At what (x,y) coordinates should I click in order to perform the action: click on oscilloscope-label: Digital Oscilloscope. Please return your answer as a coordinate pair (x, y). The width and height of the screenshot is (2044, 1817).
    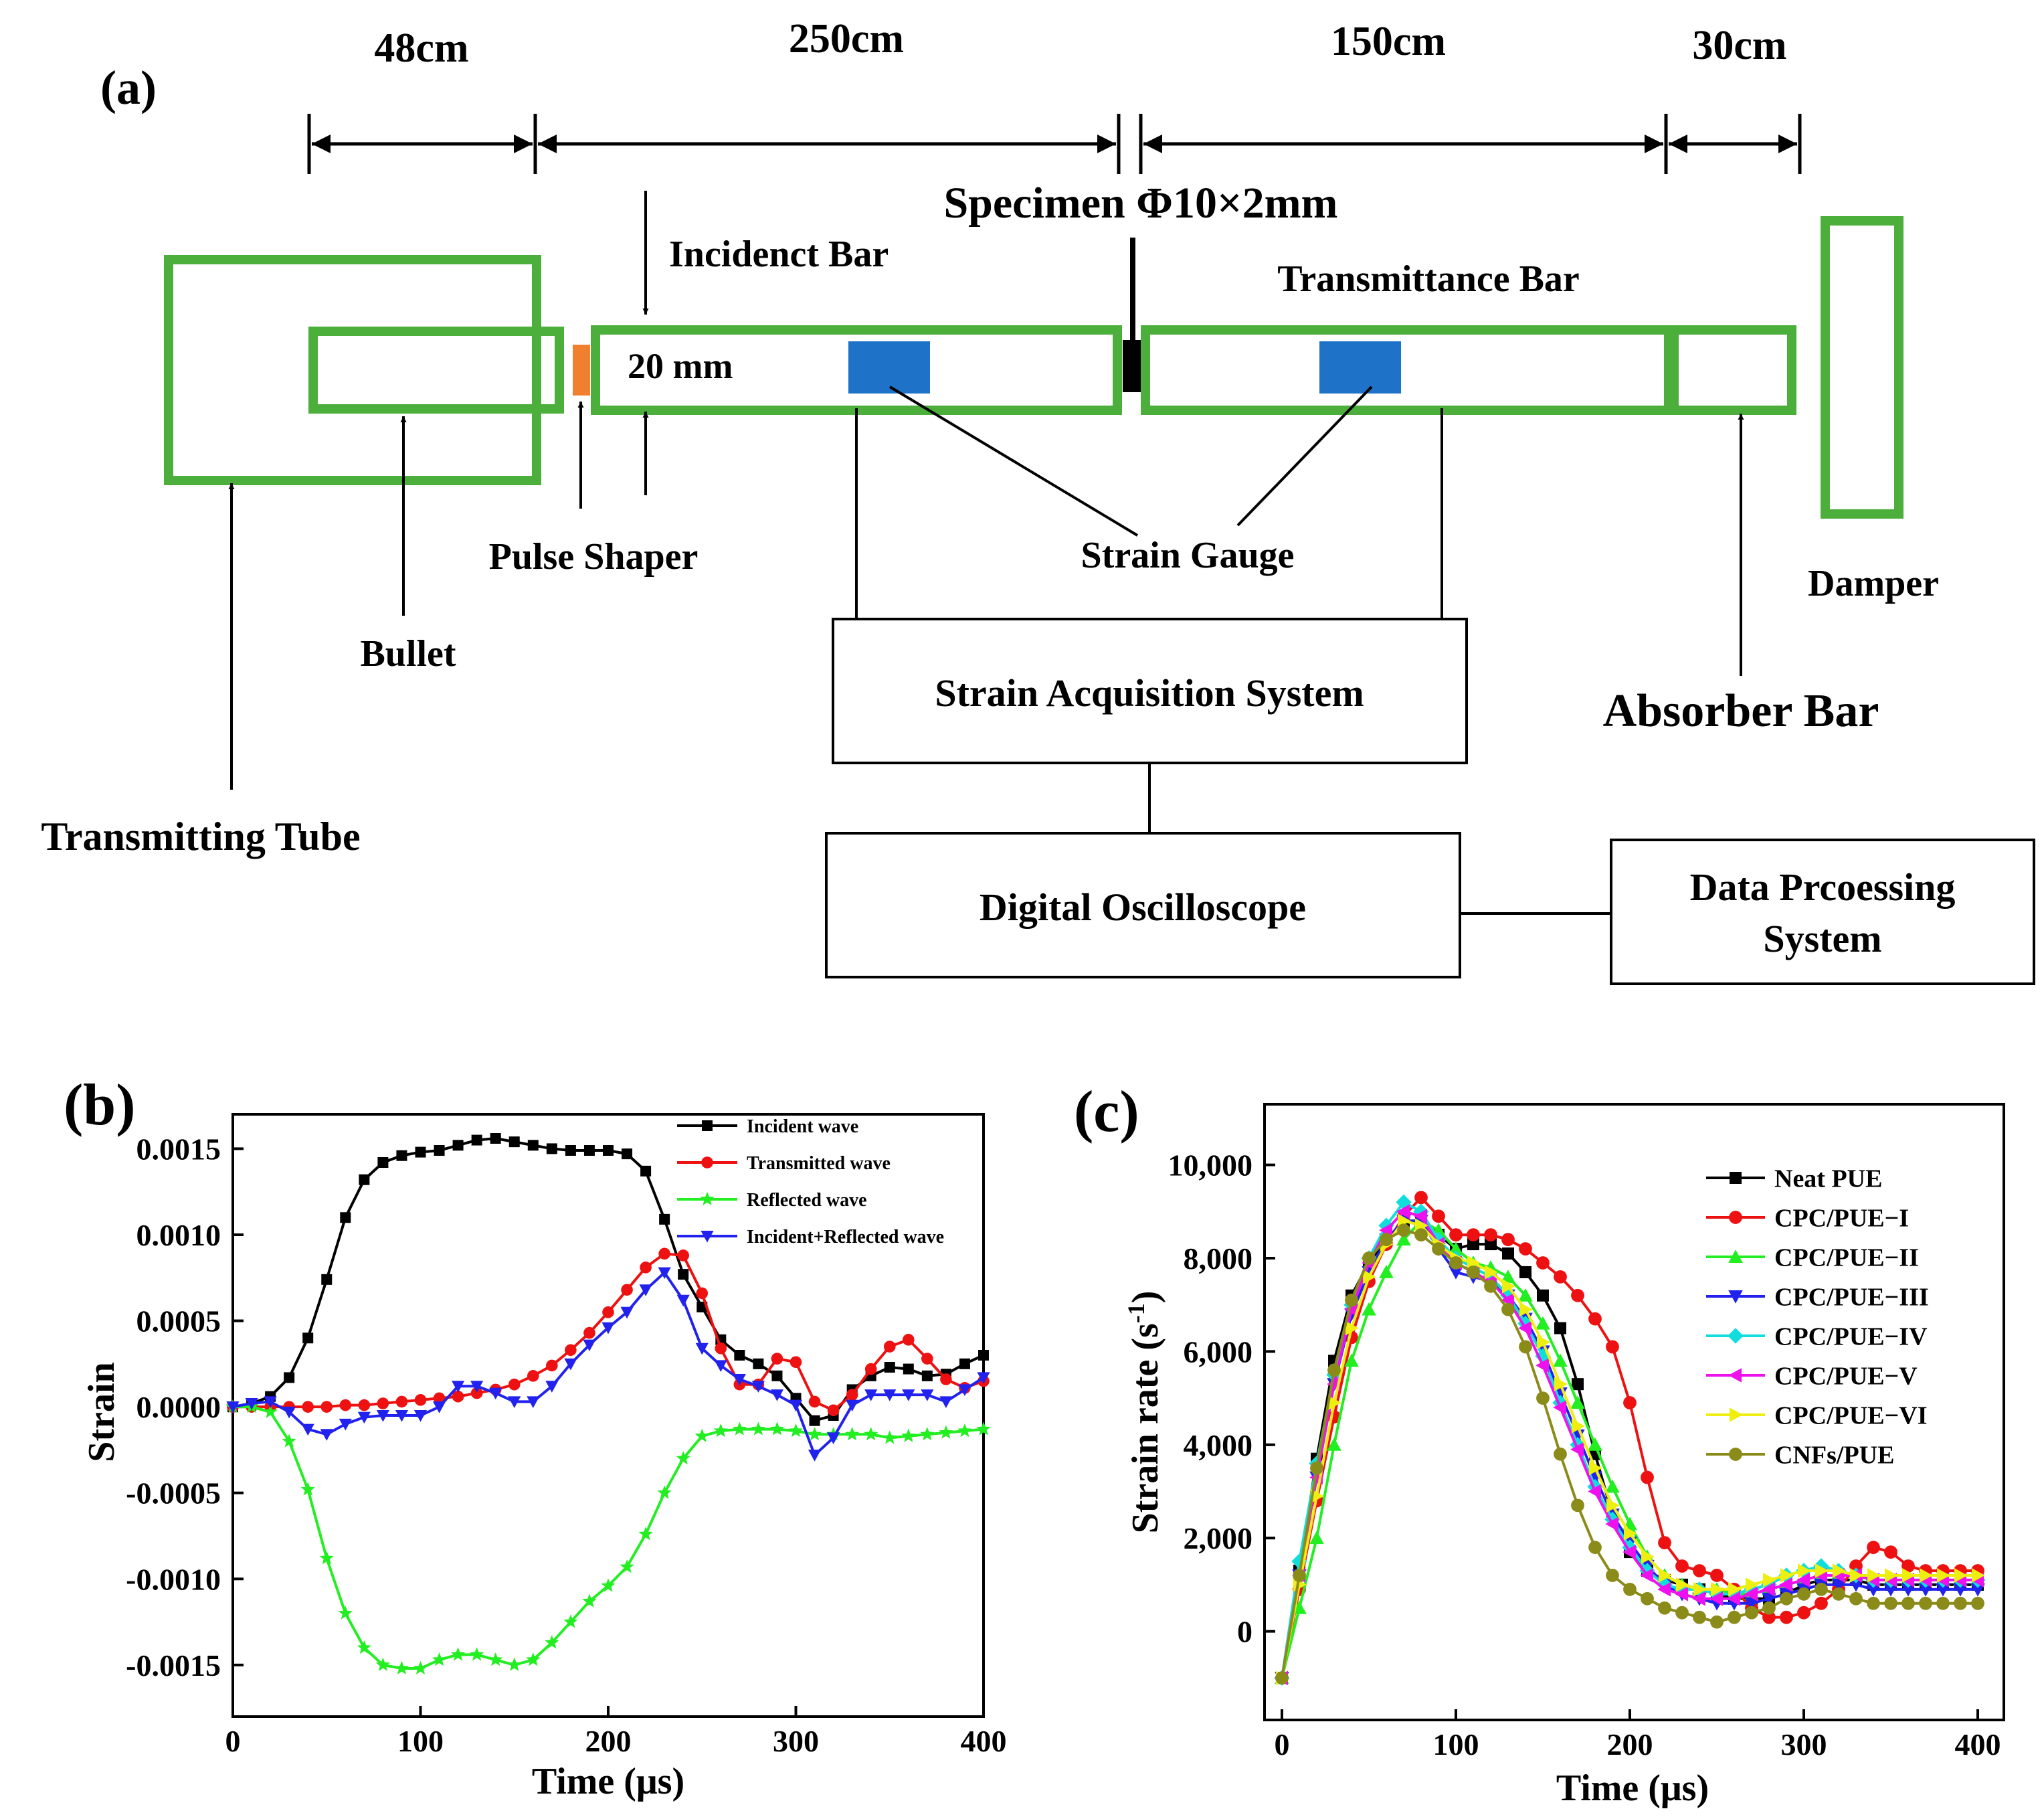
    Looking at the image, I should click on (1143, 907).